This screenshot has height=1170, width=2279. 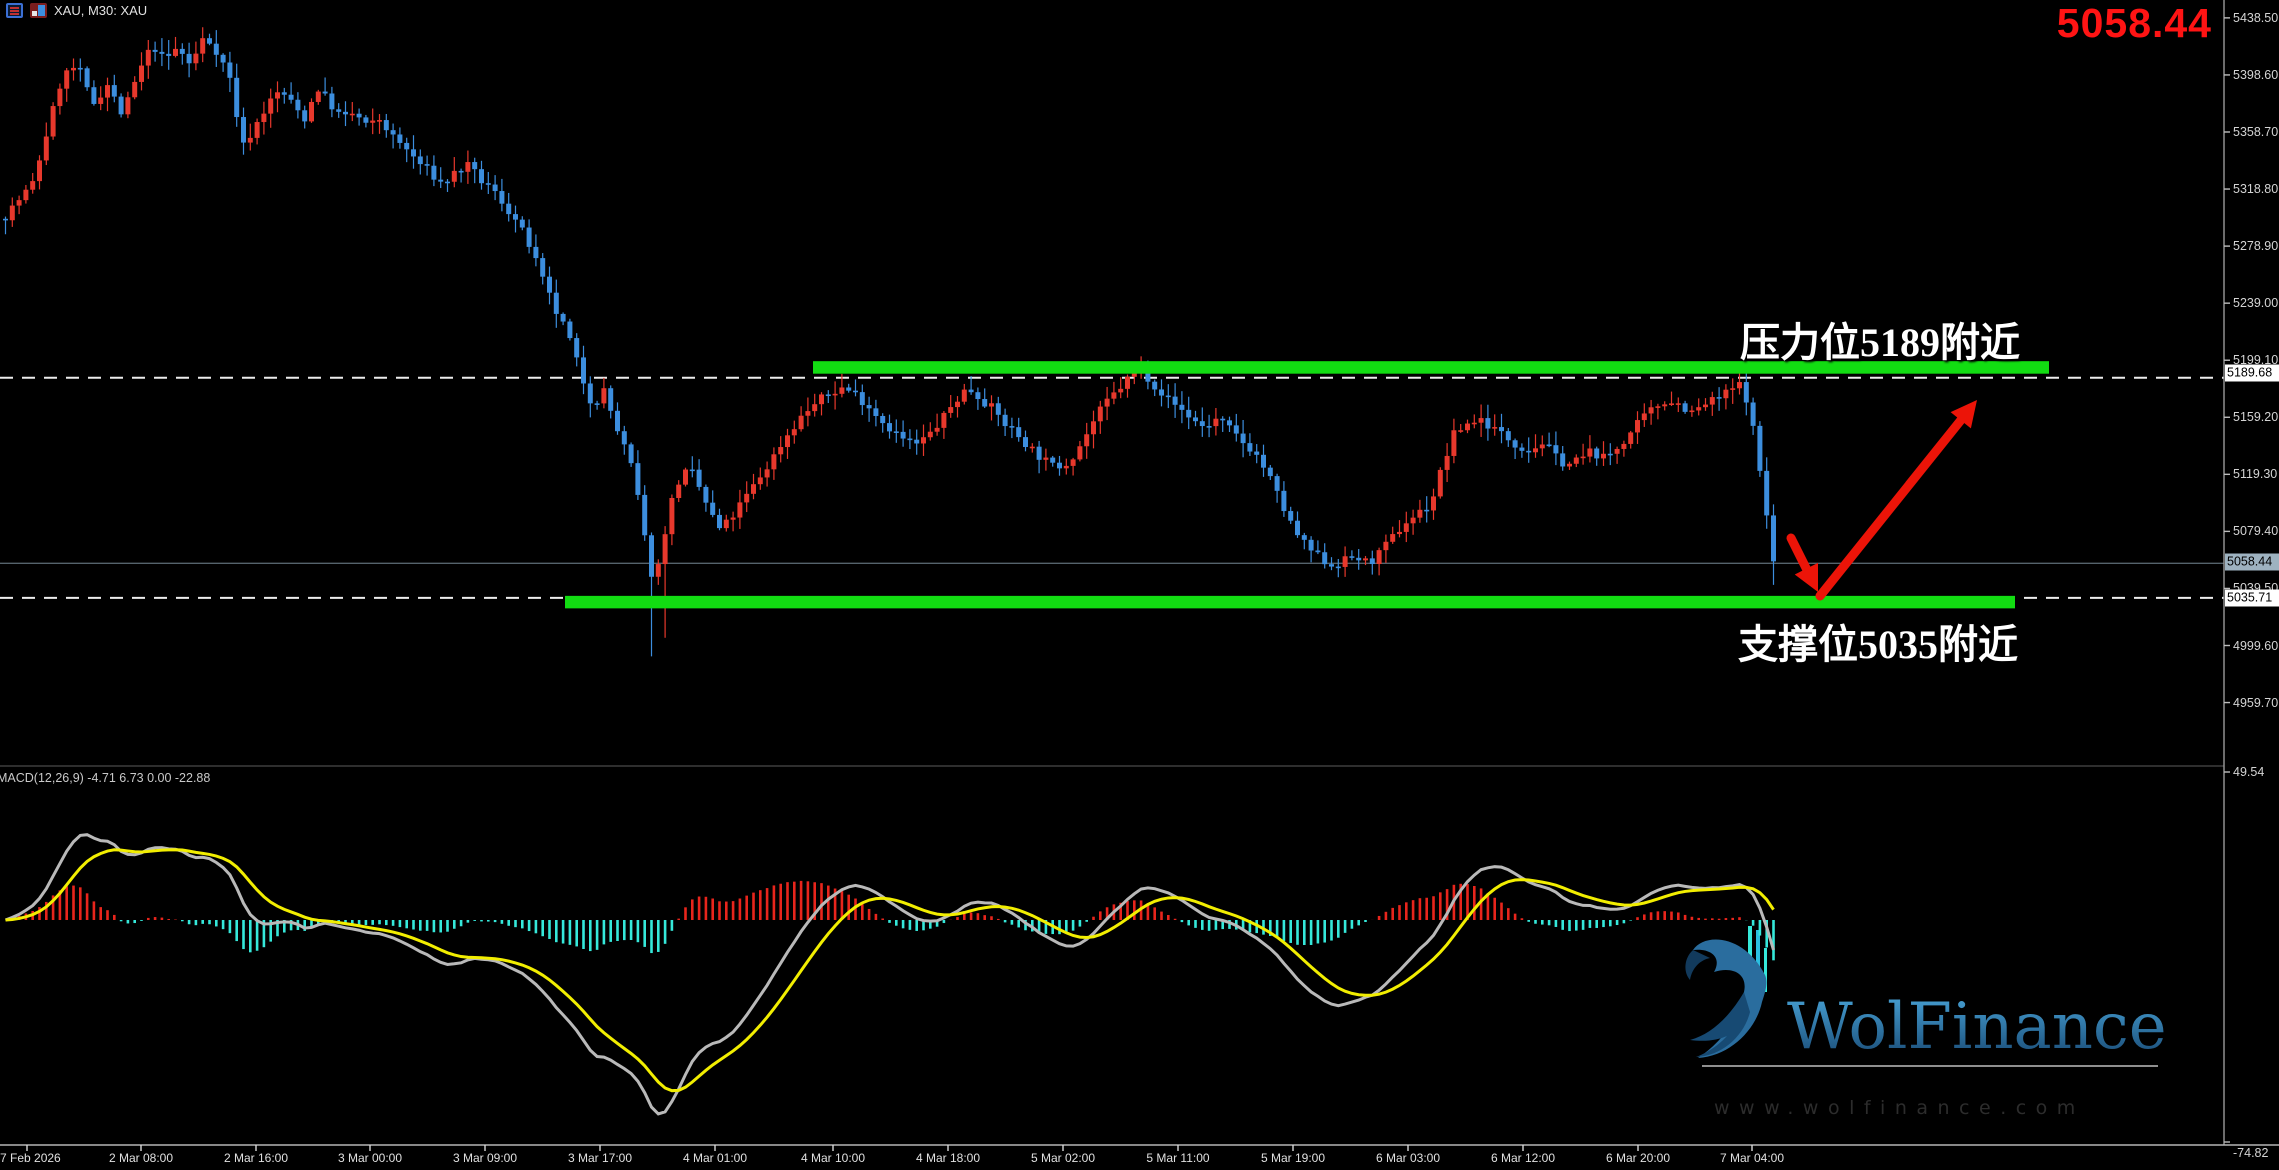 I want to click on price-tick-label: 5079.40, so click(x=2256, y=531).